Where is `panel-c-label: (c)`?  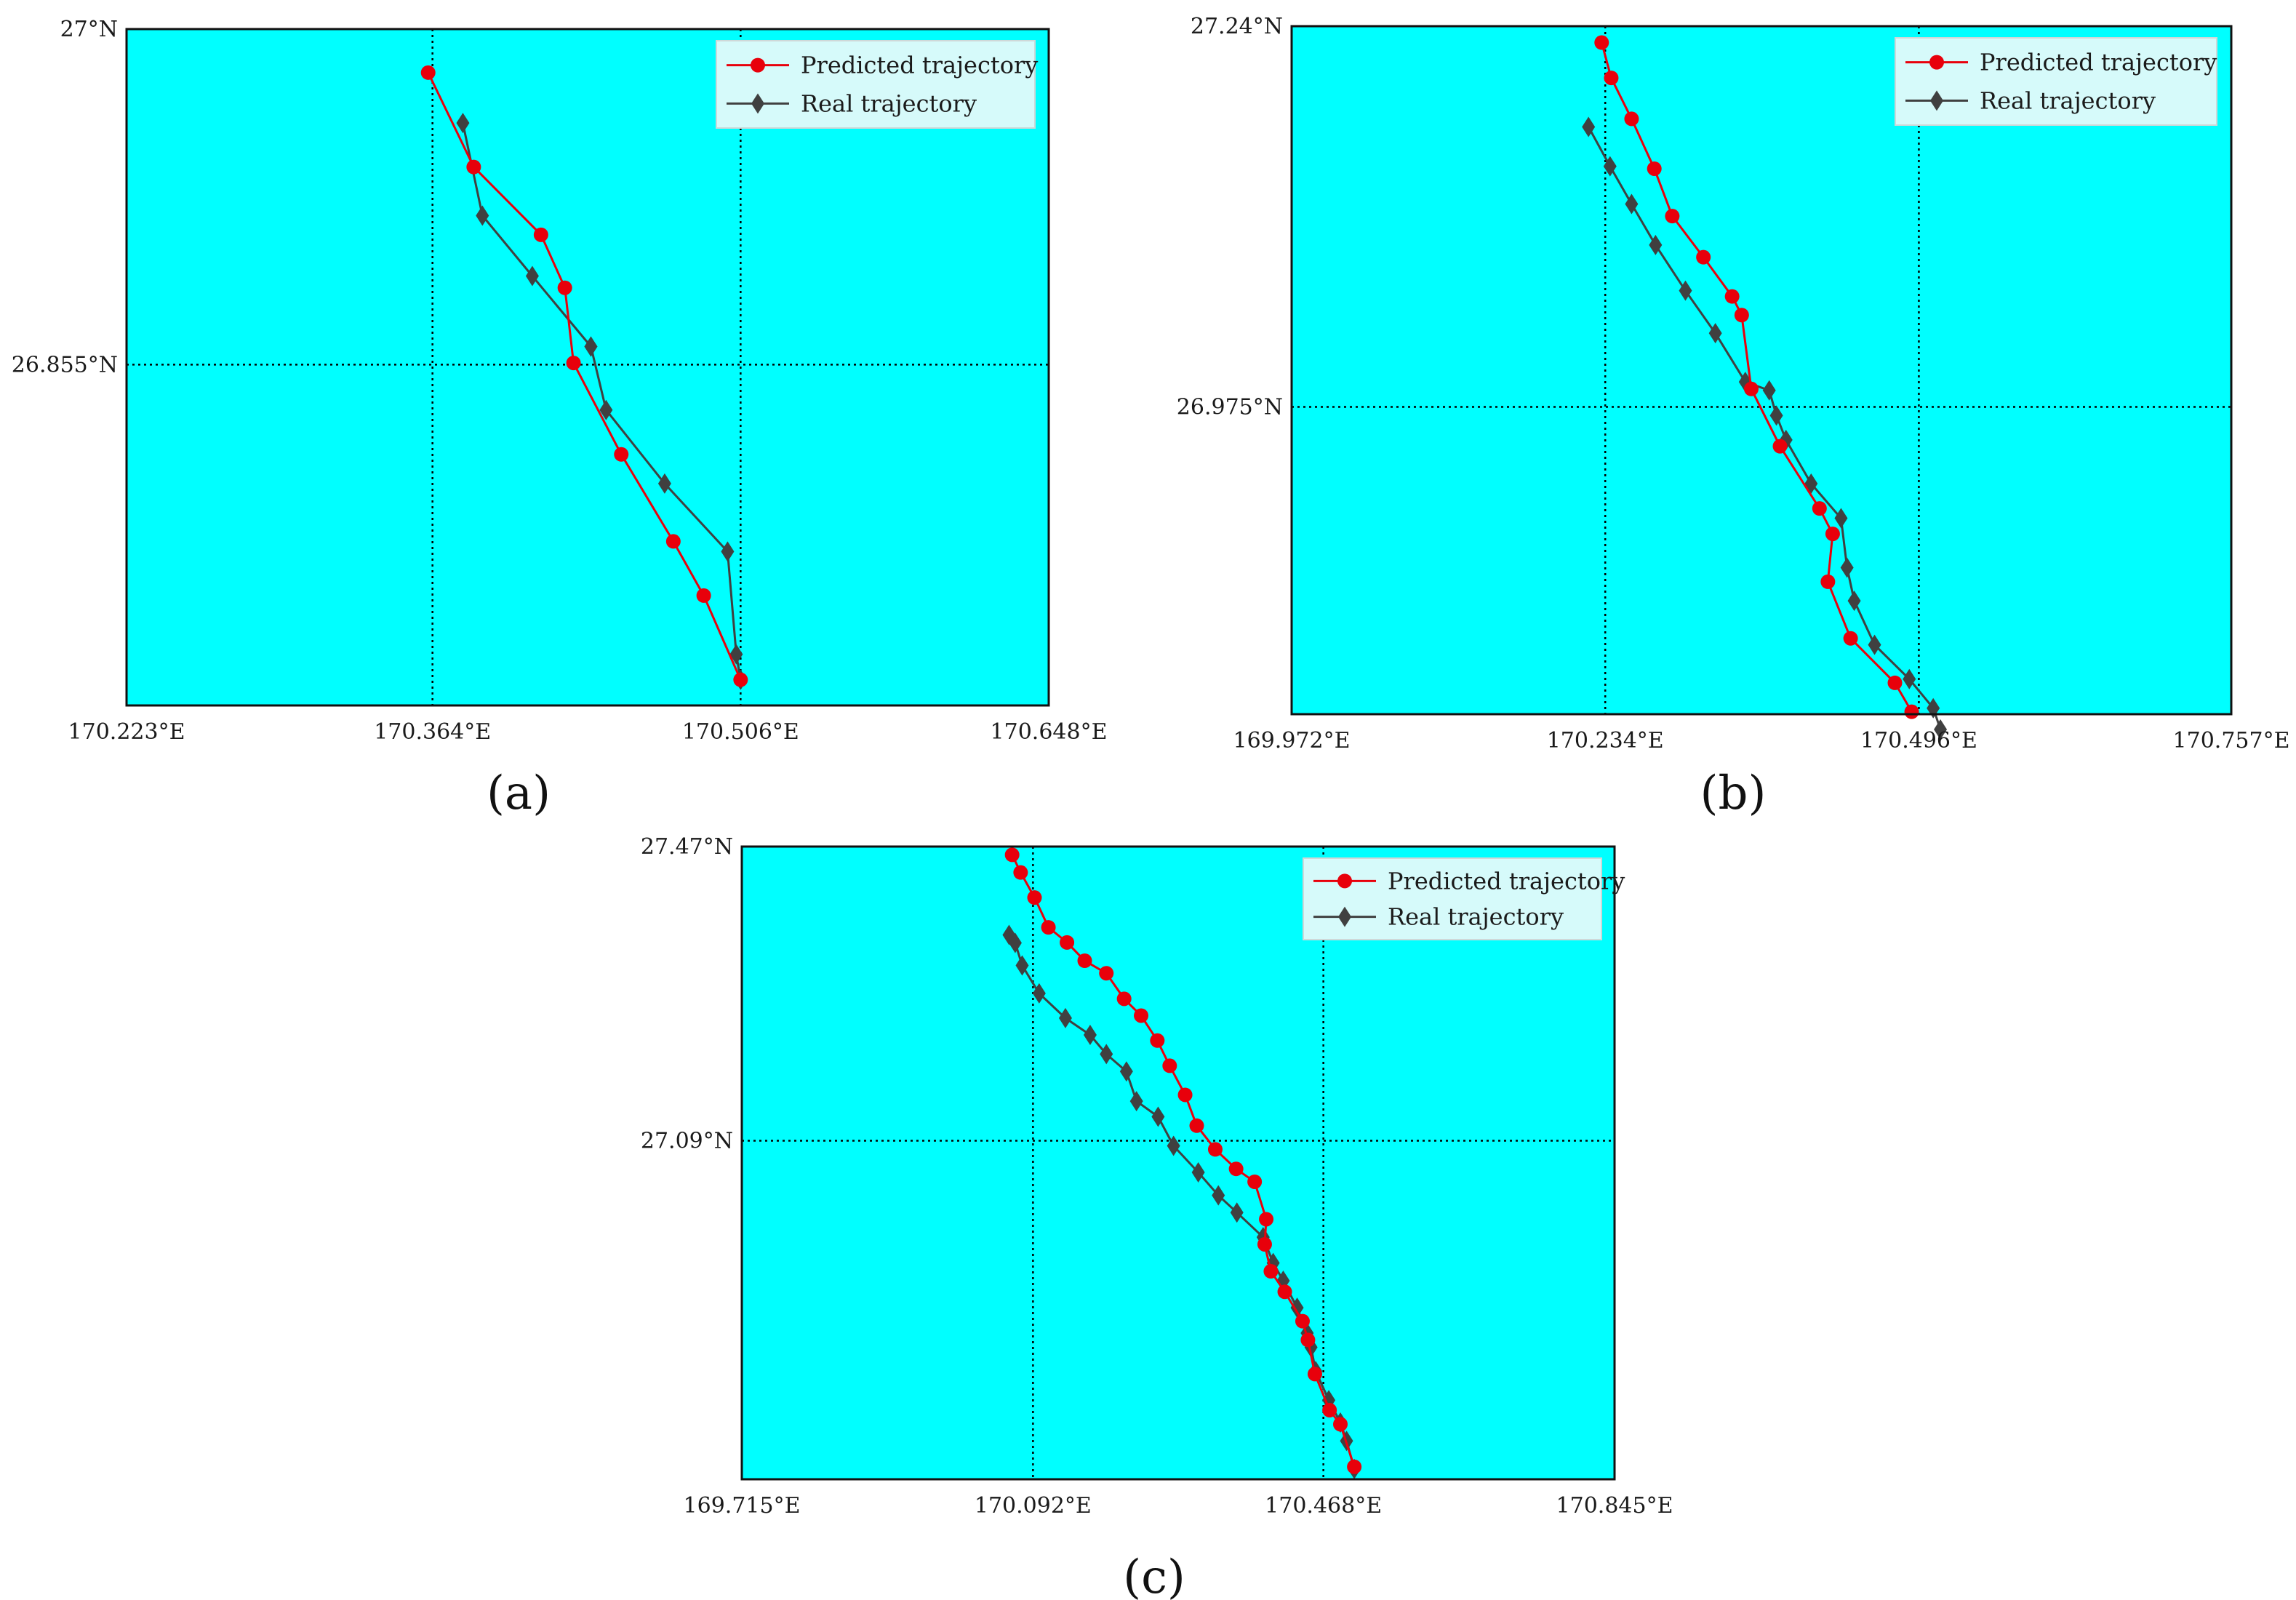 panel-c-label: (c) is located at coordinates (1154, 1575).